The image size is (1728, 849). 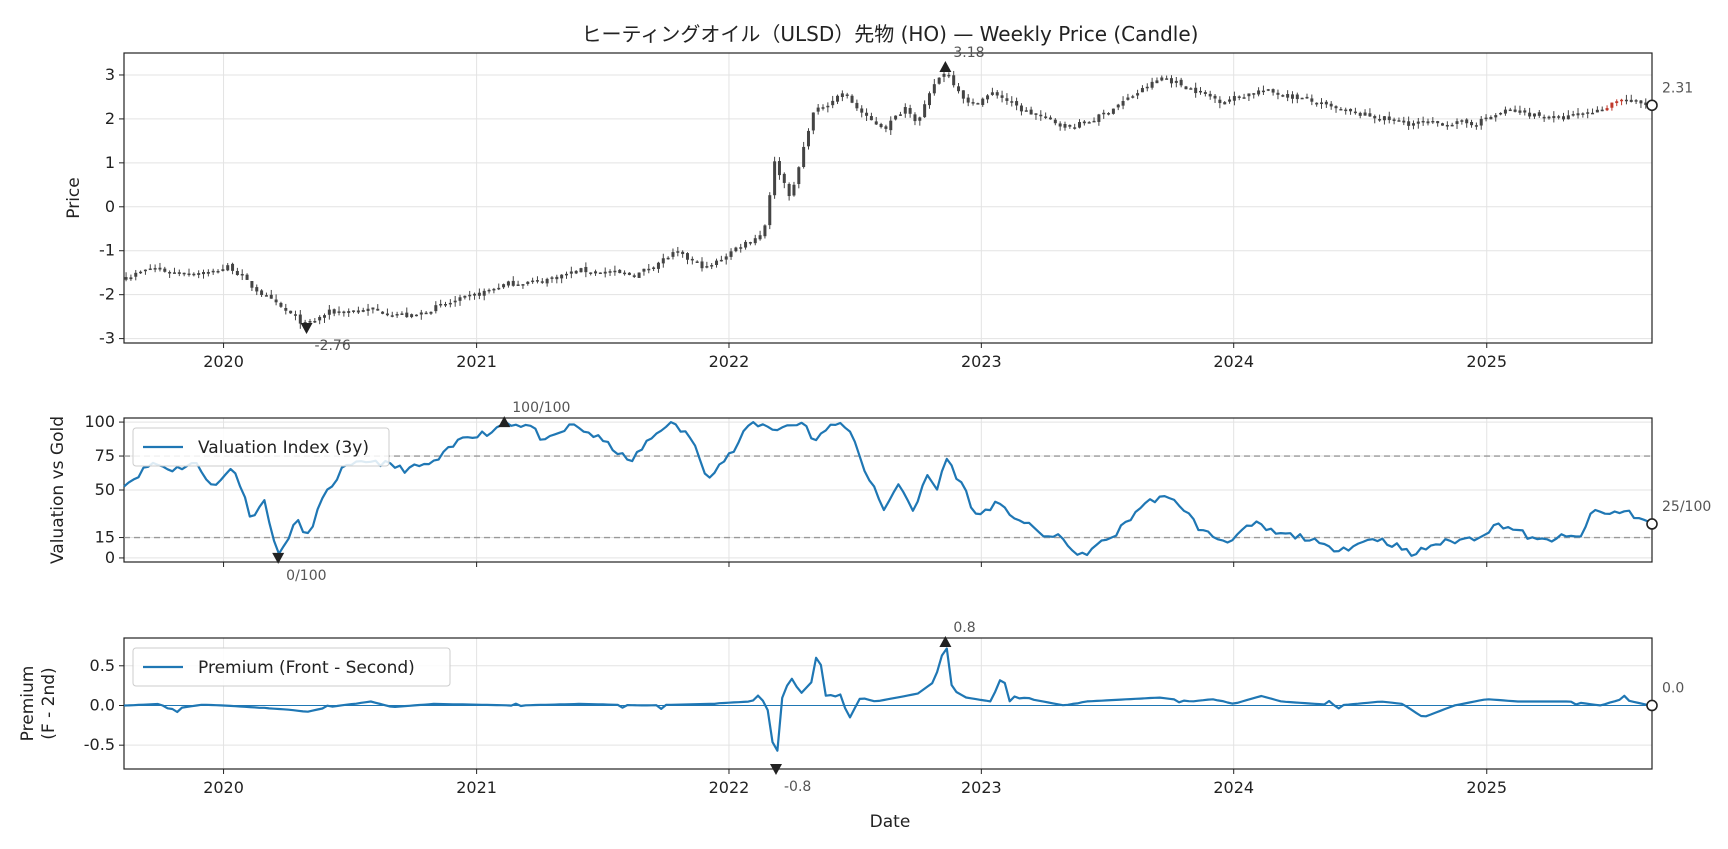 What do you see at coordinates (261, 447) in the screenshot?
I see `legend: Valuation Index (3y)` at bounding box center [261, 447].